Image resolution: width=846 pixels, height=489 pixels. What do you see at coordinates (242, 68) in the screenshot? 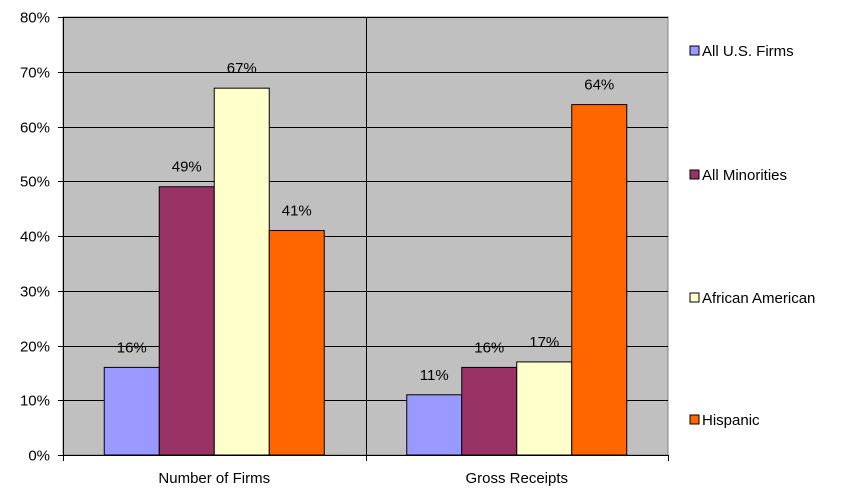
I see `data-label: 67%` at bounding box center [242, 68].